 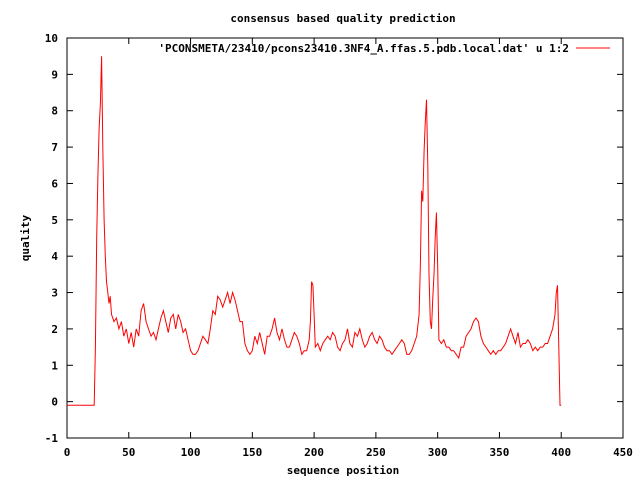 I want to click on y-tick-label: 3, so click(x=54, y=293).